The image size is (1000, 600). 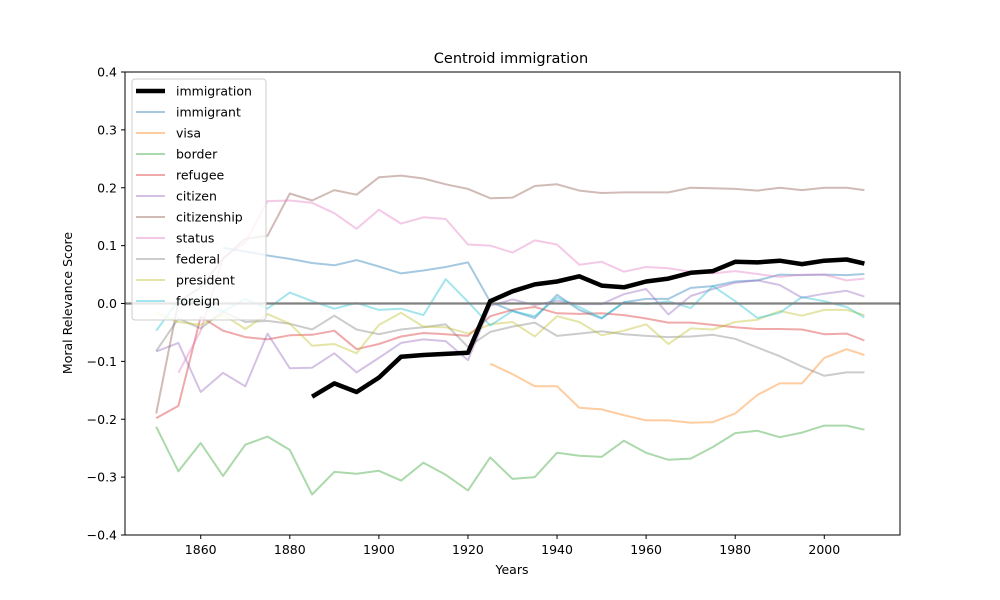 I want to click on y-tick-label: 0.1, so click(x=107, y=245).